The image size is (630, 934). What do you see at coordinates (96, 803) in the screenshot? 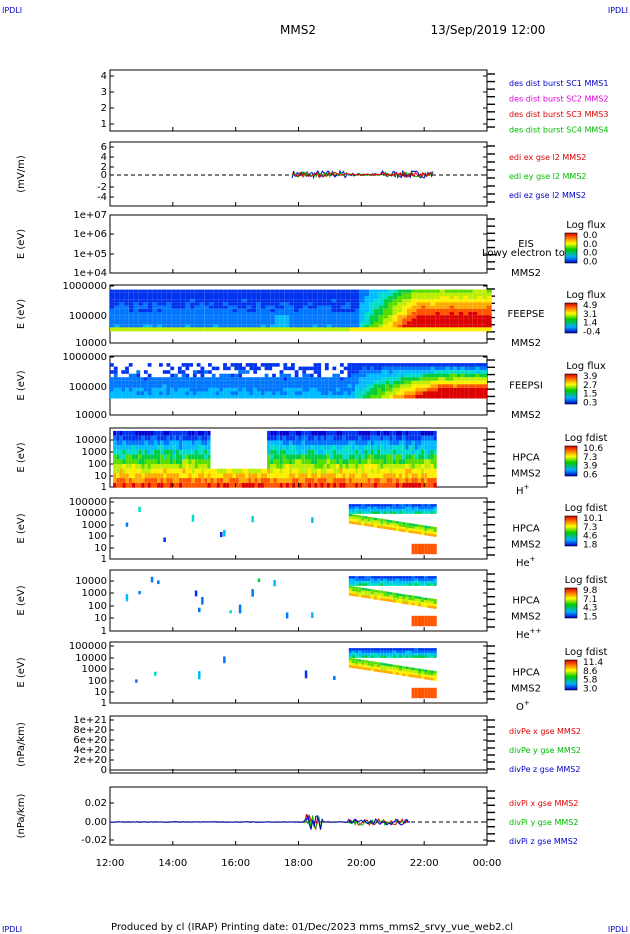
I see `y-tick-label: 0.02` at bounding box center [96, 803].